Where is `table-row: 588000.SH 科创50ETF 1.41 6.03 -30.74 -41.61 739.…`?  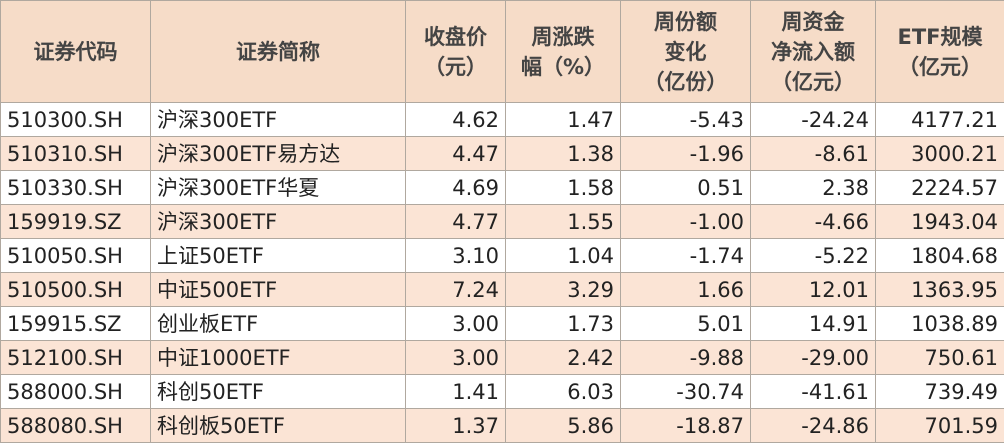
table-row: 588000.SH 科创50ETF 1.41 6.03 -30.74 -41.61 739.… is located at coordinates (502, 391).